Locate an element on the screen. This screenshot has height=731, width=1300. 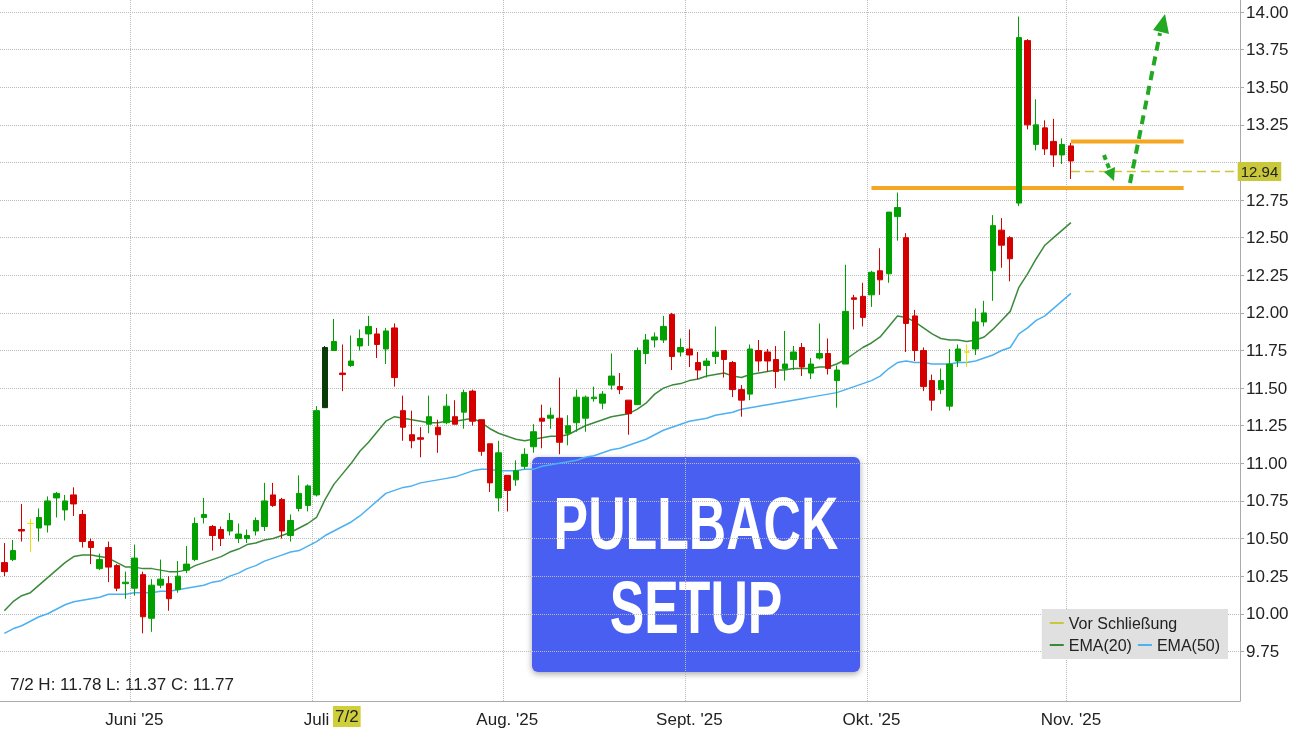
y-tick-label: 12.50 is located at coordinates (1267, 238).